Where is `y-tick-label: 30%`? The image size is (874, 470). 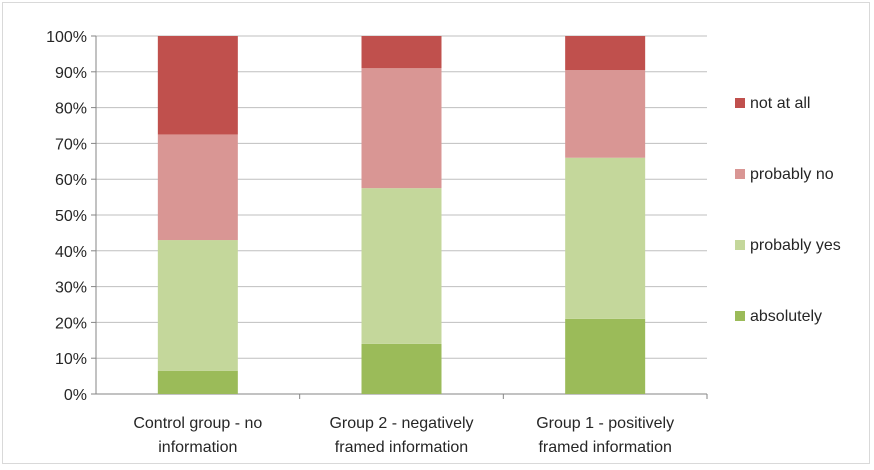
y-tick-label: 30% is located at coordinates (71, 288).